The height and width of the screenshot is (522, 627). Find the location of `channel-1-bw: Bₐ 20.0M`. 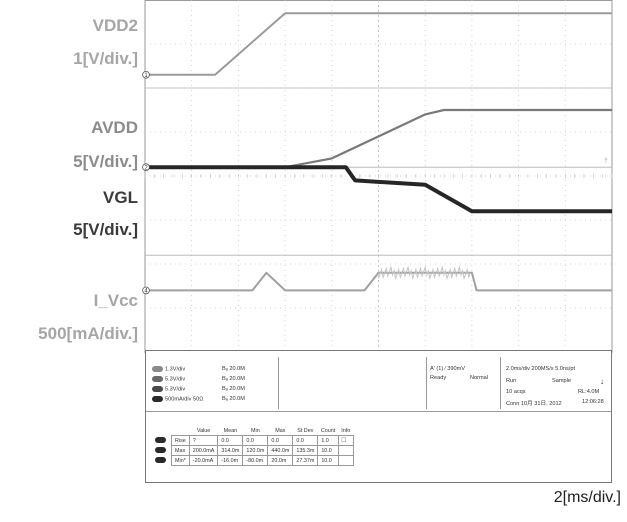

channel-1-bw: Bₐ 20.0M is located at coordinates (233, 369).